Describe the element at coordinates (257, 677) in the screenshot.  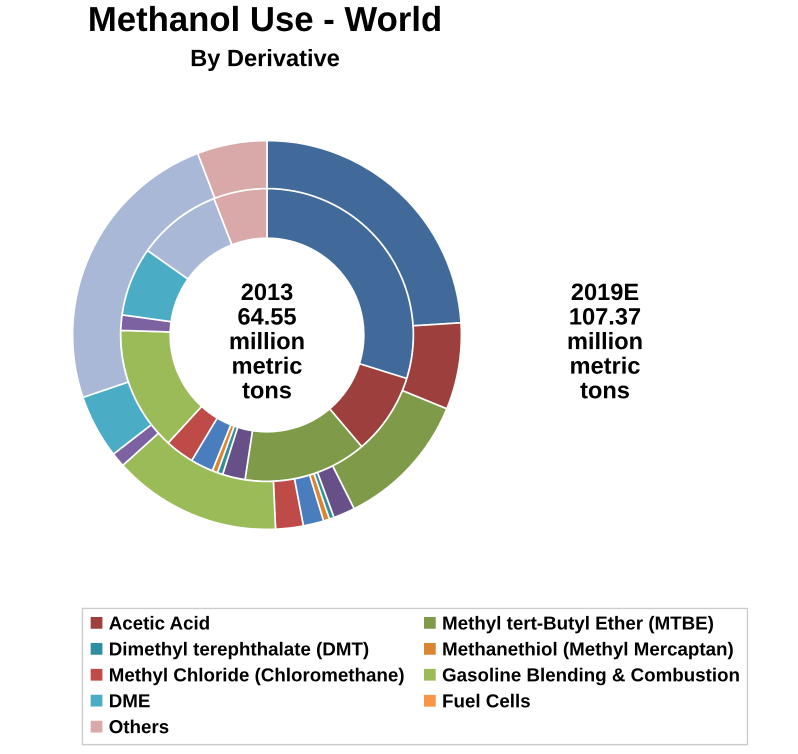
I see `legend-label: Methyl Chloride (Chloromethane)` at that location.